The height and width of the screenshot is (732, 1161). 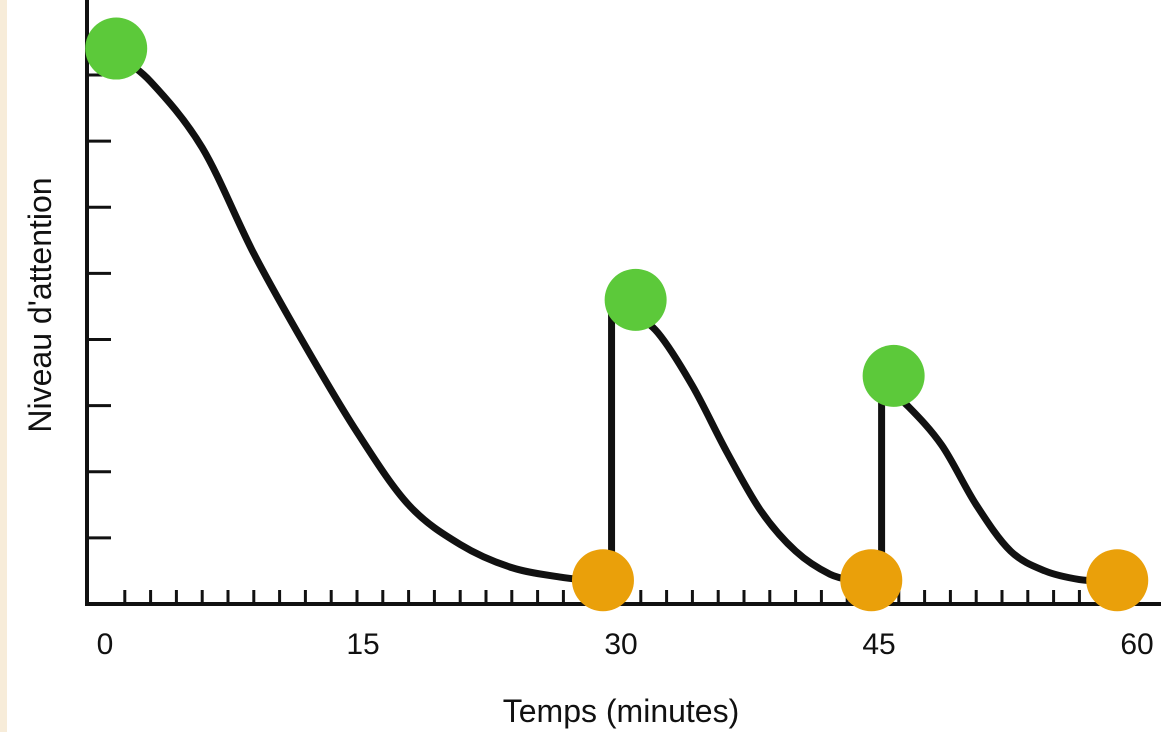 I want to click on x-axis-title: Temps (minutes), so click(x=621, y=711).